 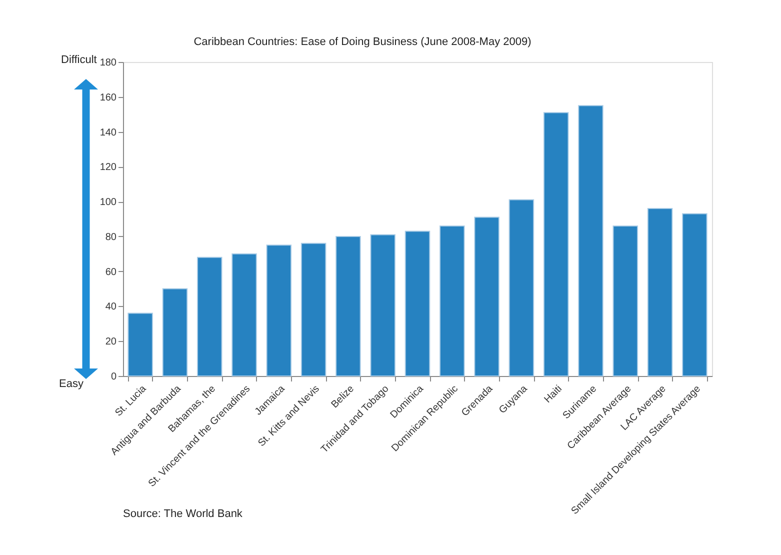 I want to click on source-note: Source: The World Bank, so click(x=183, y=514).